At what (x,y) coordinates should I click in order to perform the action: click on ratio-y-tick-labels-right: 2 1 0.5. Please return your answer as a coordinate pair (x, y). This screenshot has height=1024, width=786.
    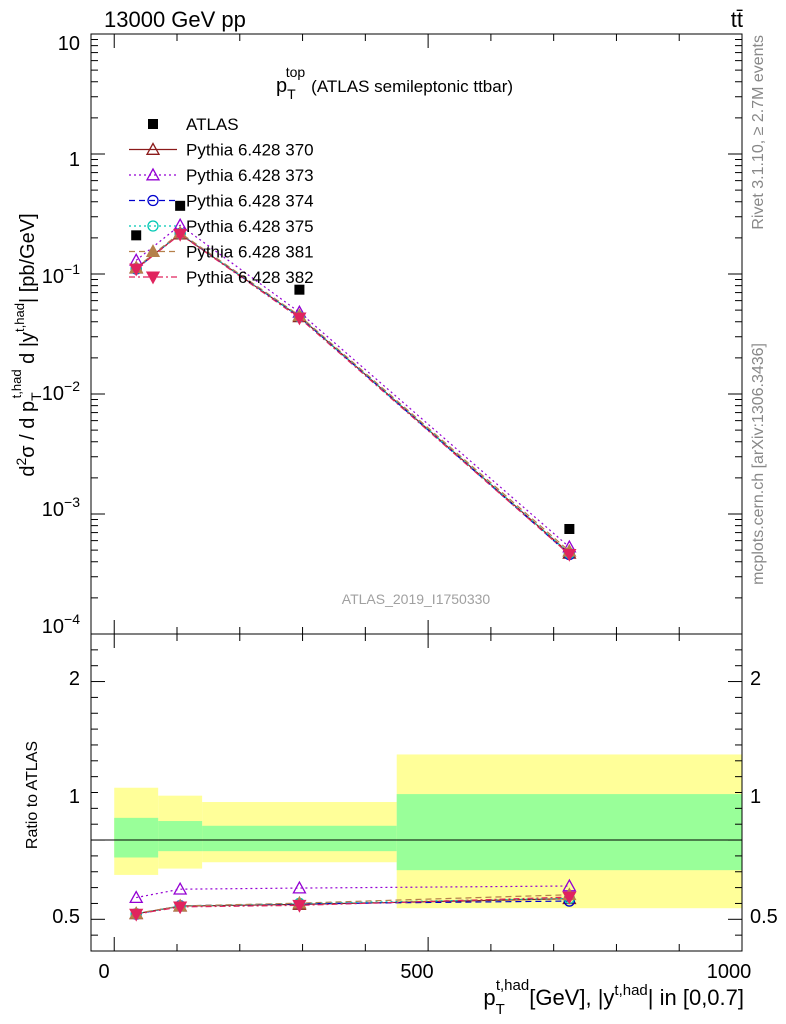
    Looking at the image, I should click on (764, 798).